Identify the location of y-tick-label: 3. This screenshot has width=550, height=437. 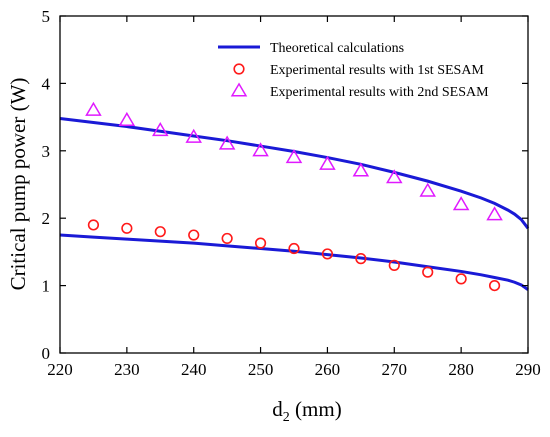
(46, 151).